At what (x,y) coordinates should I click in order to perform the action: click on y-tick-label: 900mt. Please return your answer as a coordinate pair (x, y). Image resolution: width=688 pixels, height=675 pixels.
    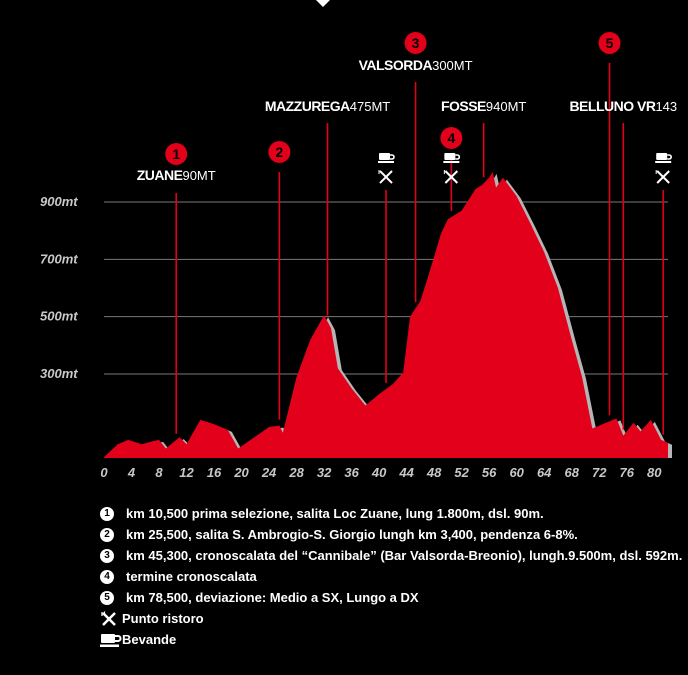
    Looking at the image, I should click on (59, 201).